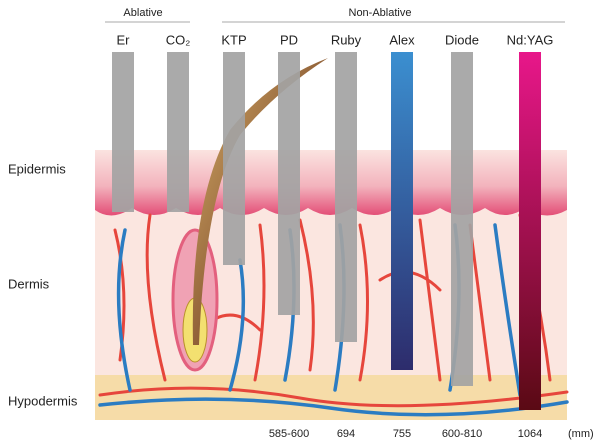 This screenshot has height=442, width=594. Describe the element at coordinates (581, 434) in the screenshot. I see `unit-label: (mm)` at that location.